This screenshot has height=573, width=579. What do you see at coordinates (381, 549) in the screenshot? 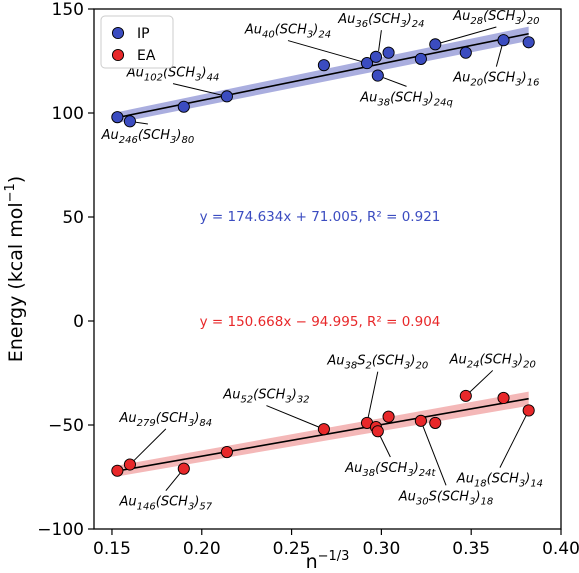
I see `x-tick-label: 0.30` at bounding box center [381, 549].